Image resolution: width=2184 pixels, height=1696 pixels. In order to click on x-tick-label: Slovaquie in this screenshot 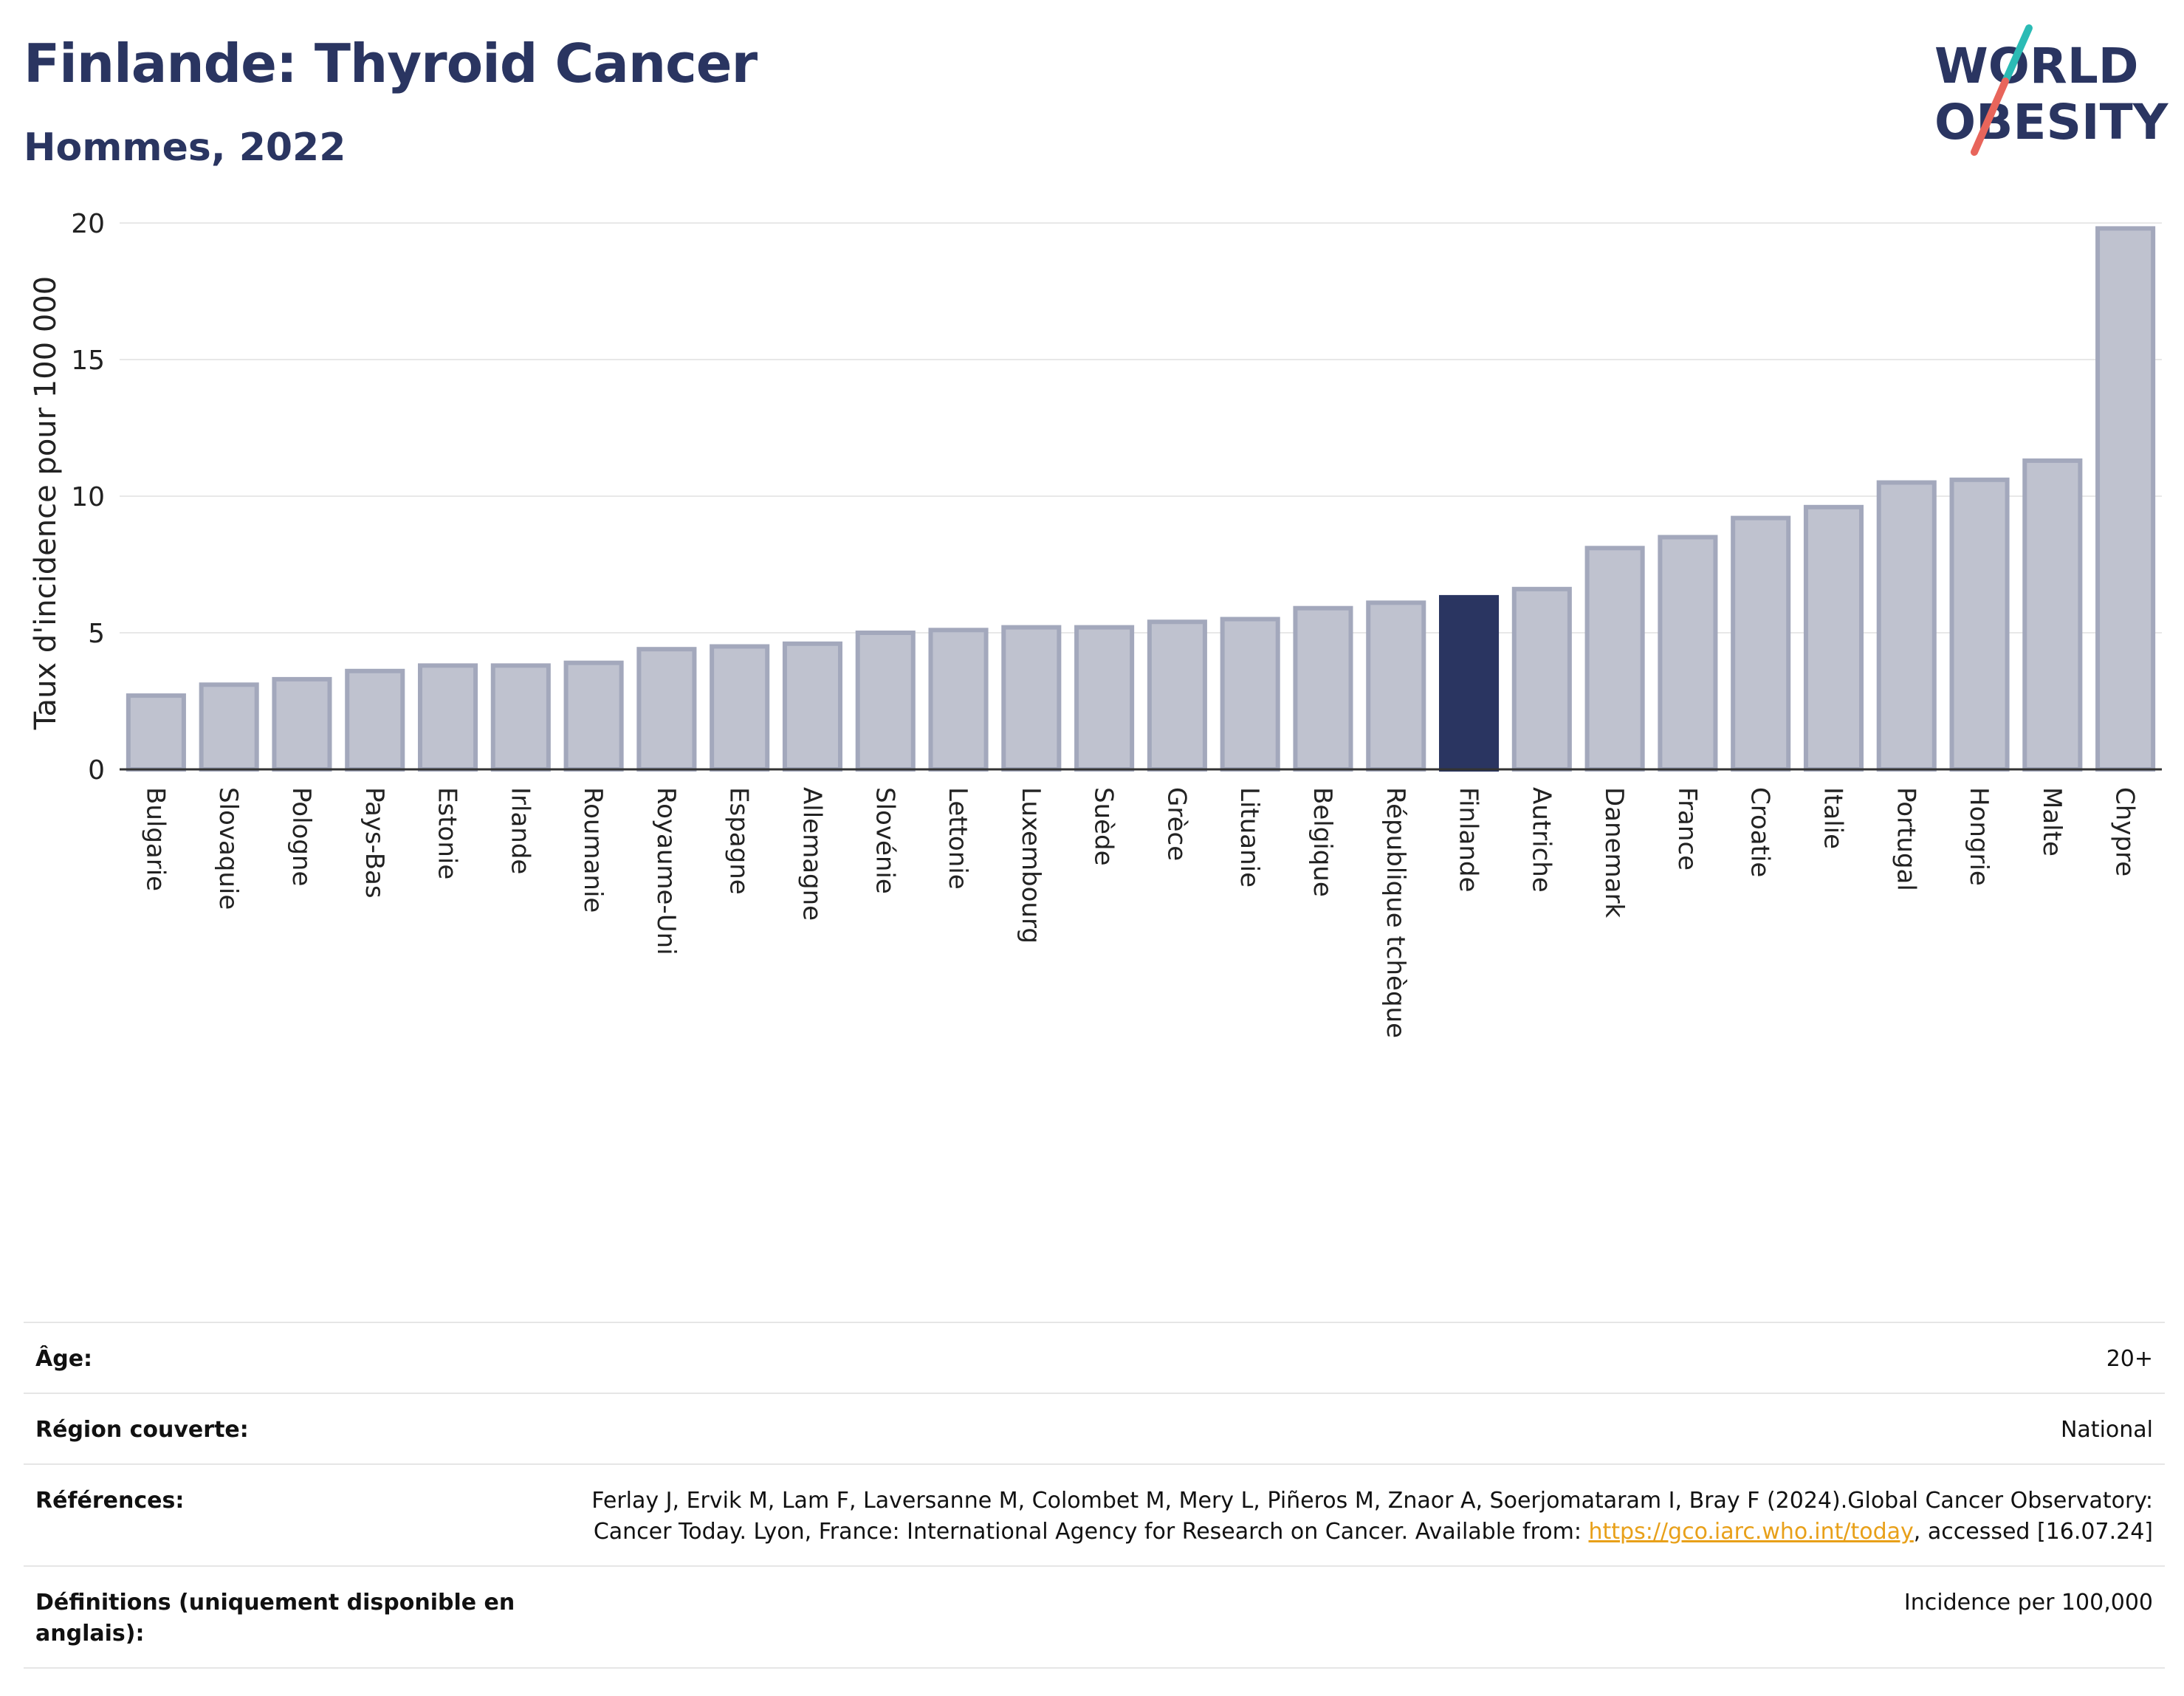, I will do `click(228, 848)`.